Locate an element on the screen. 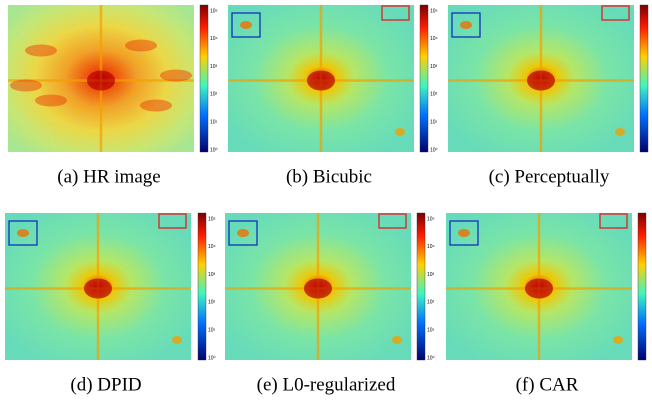 The image size is (652, 403). panel: 10⁵ 10⁴ 10³ 10² 10¹ 10⁰ (e) L0-regularized is located at coordinates (330, 303).